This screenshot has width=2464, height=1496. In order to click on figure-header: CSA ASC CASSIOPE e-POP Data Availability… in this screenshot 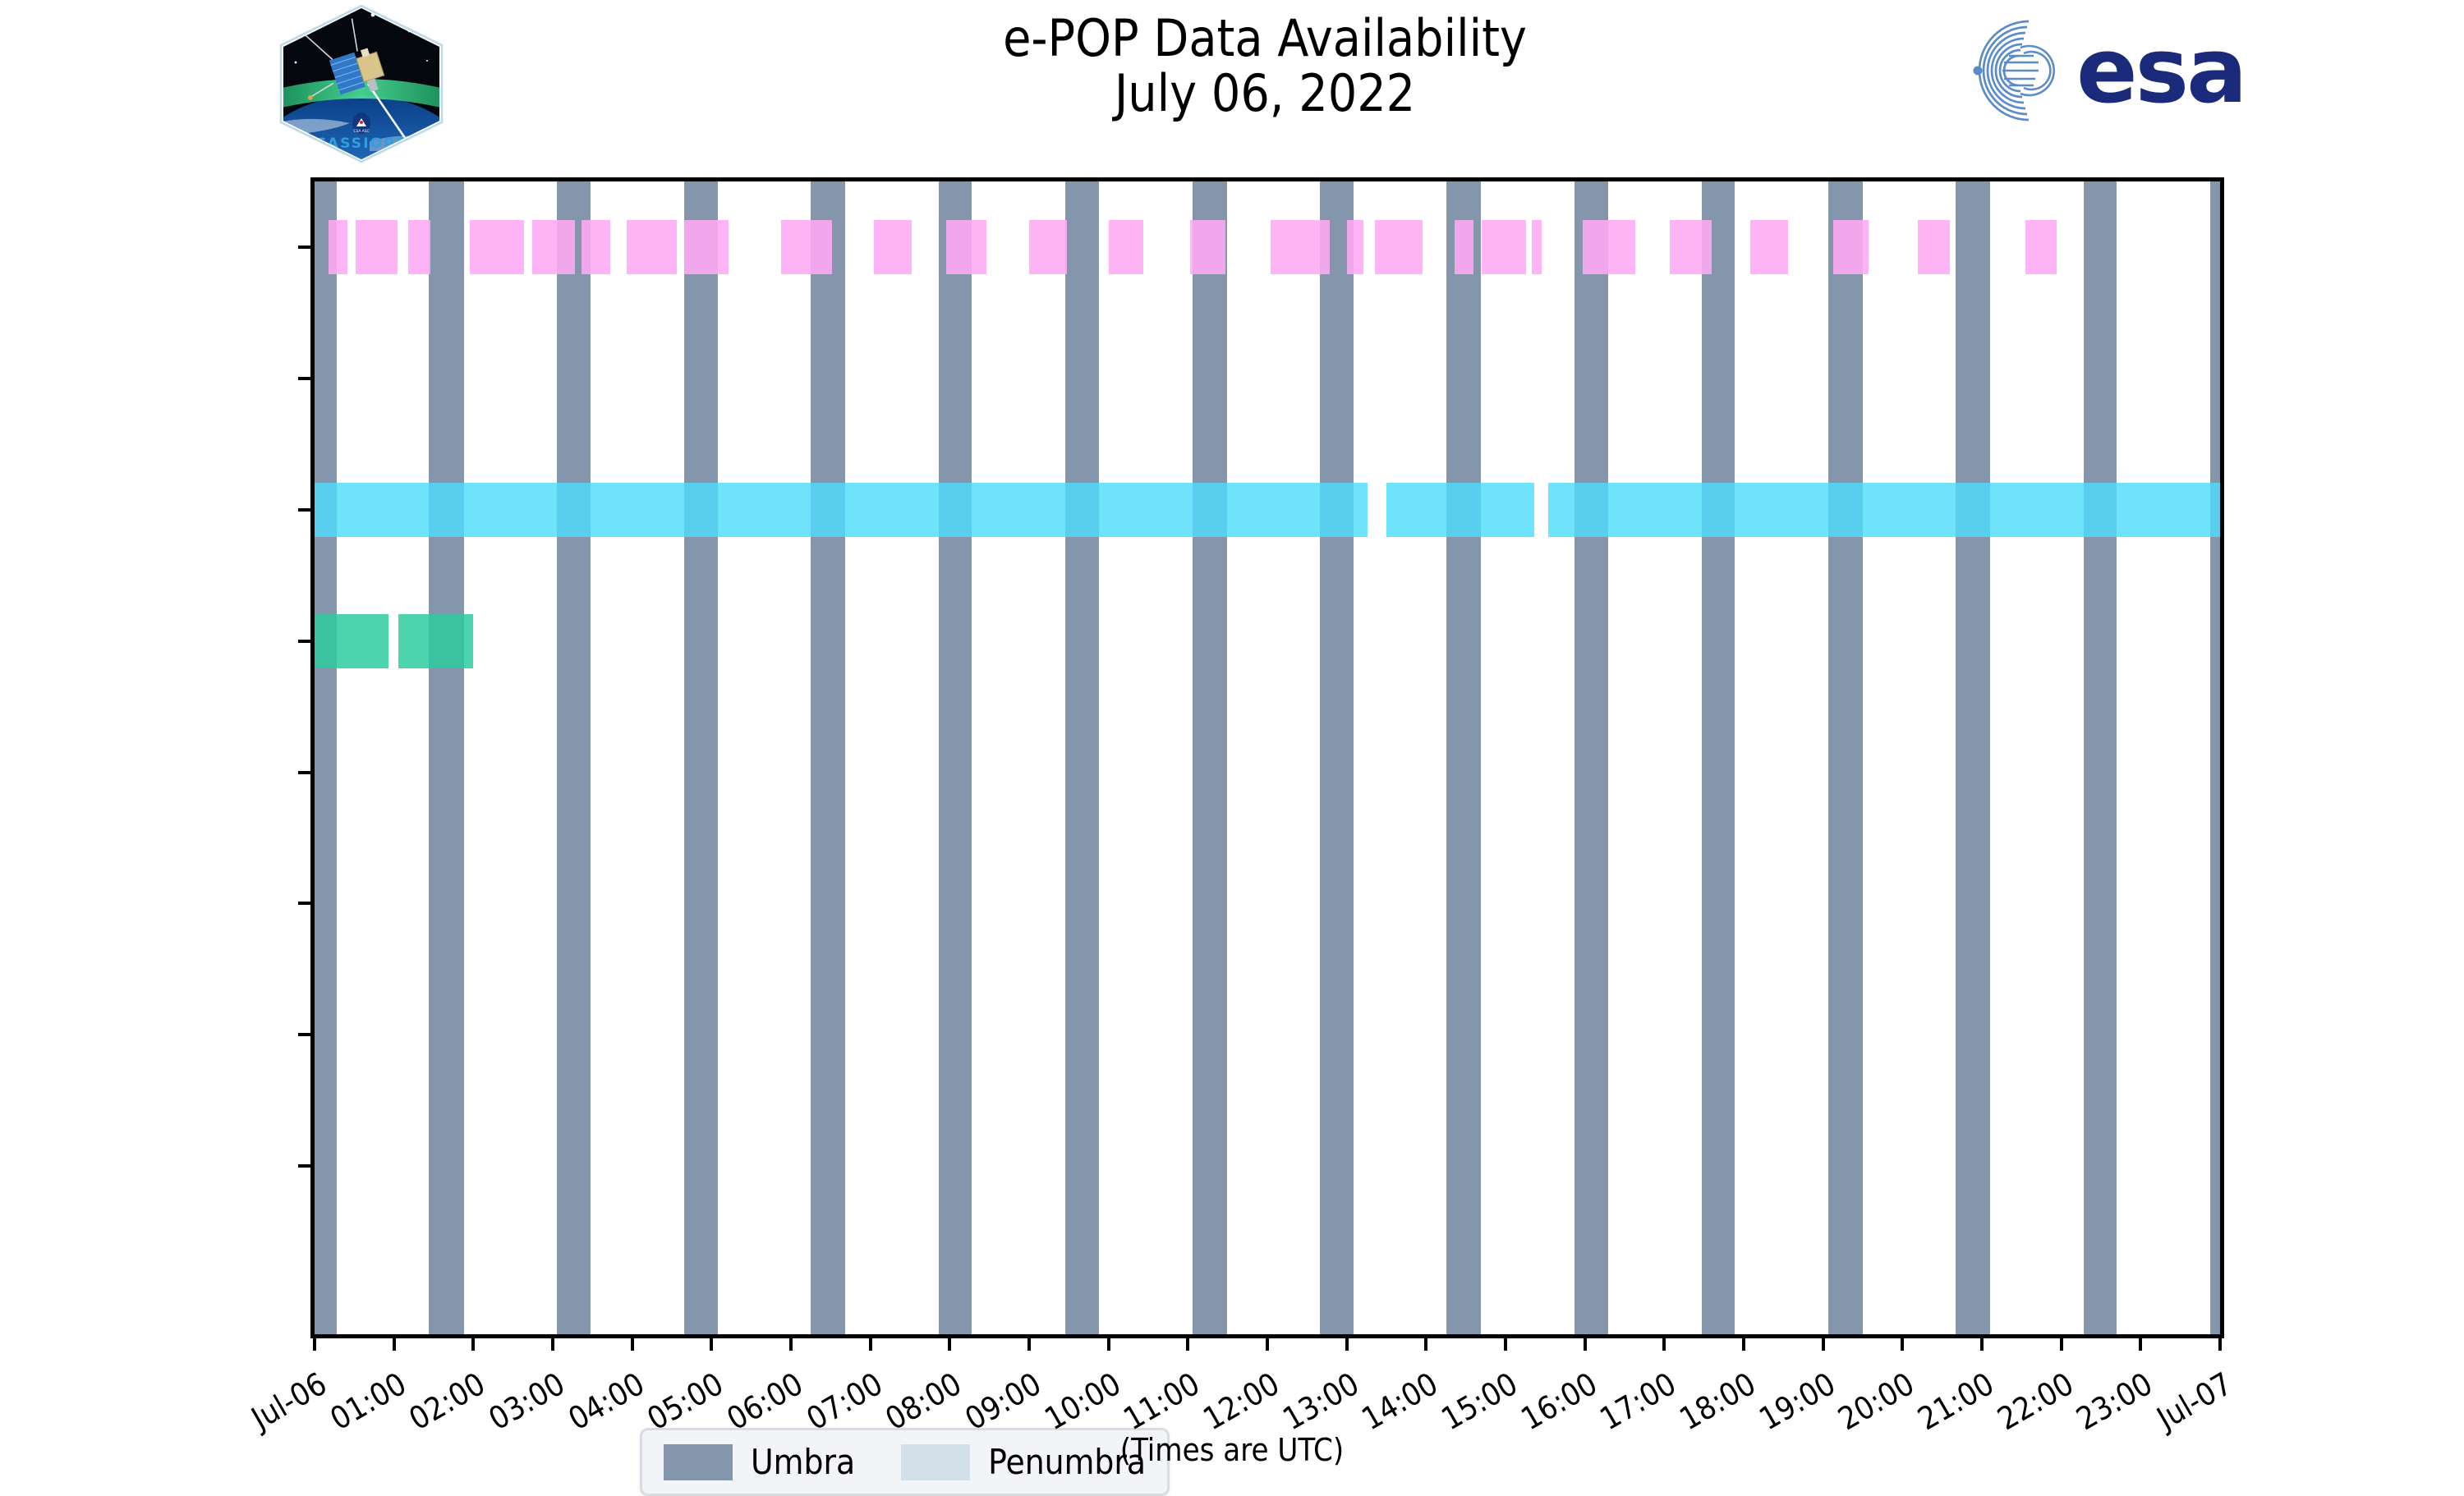, I will do `click(1232, 86)`.